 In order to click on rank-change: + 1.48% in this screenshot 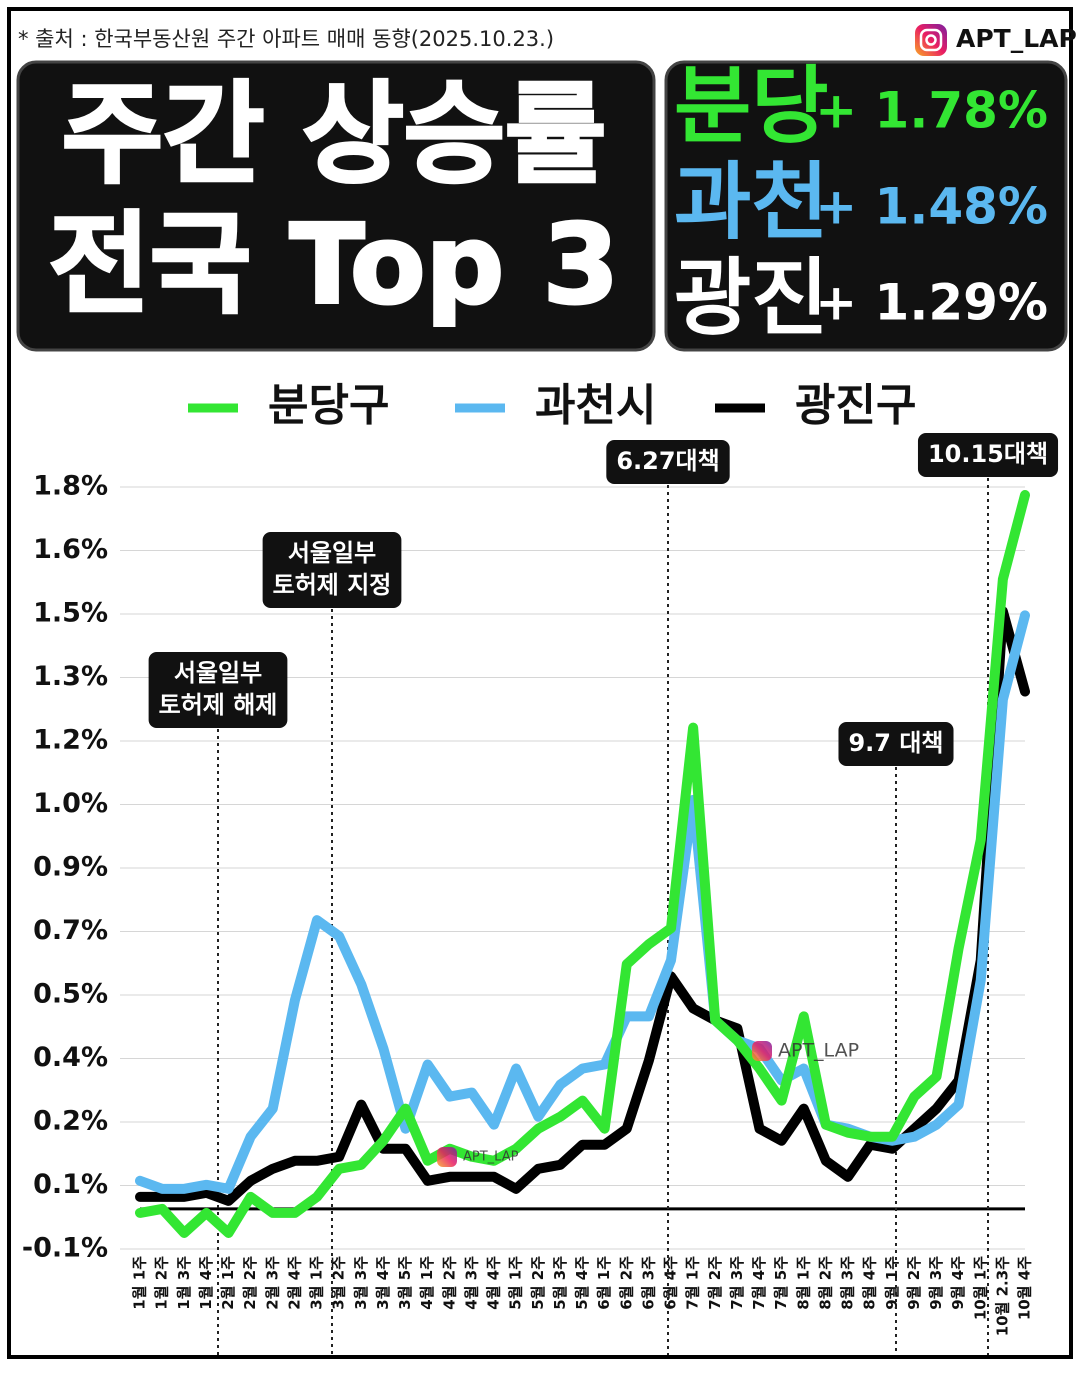, I will do `click(931, 207)`.